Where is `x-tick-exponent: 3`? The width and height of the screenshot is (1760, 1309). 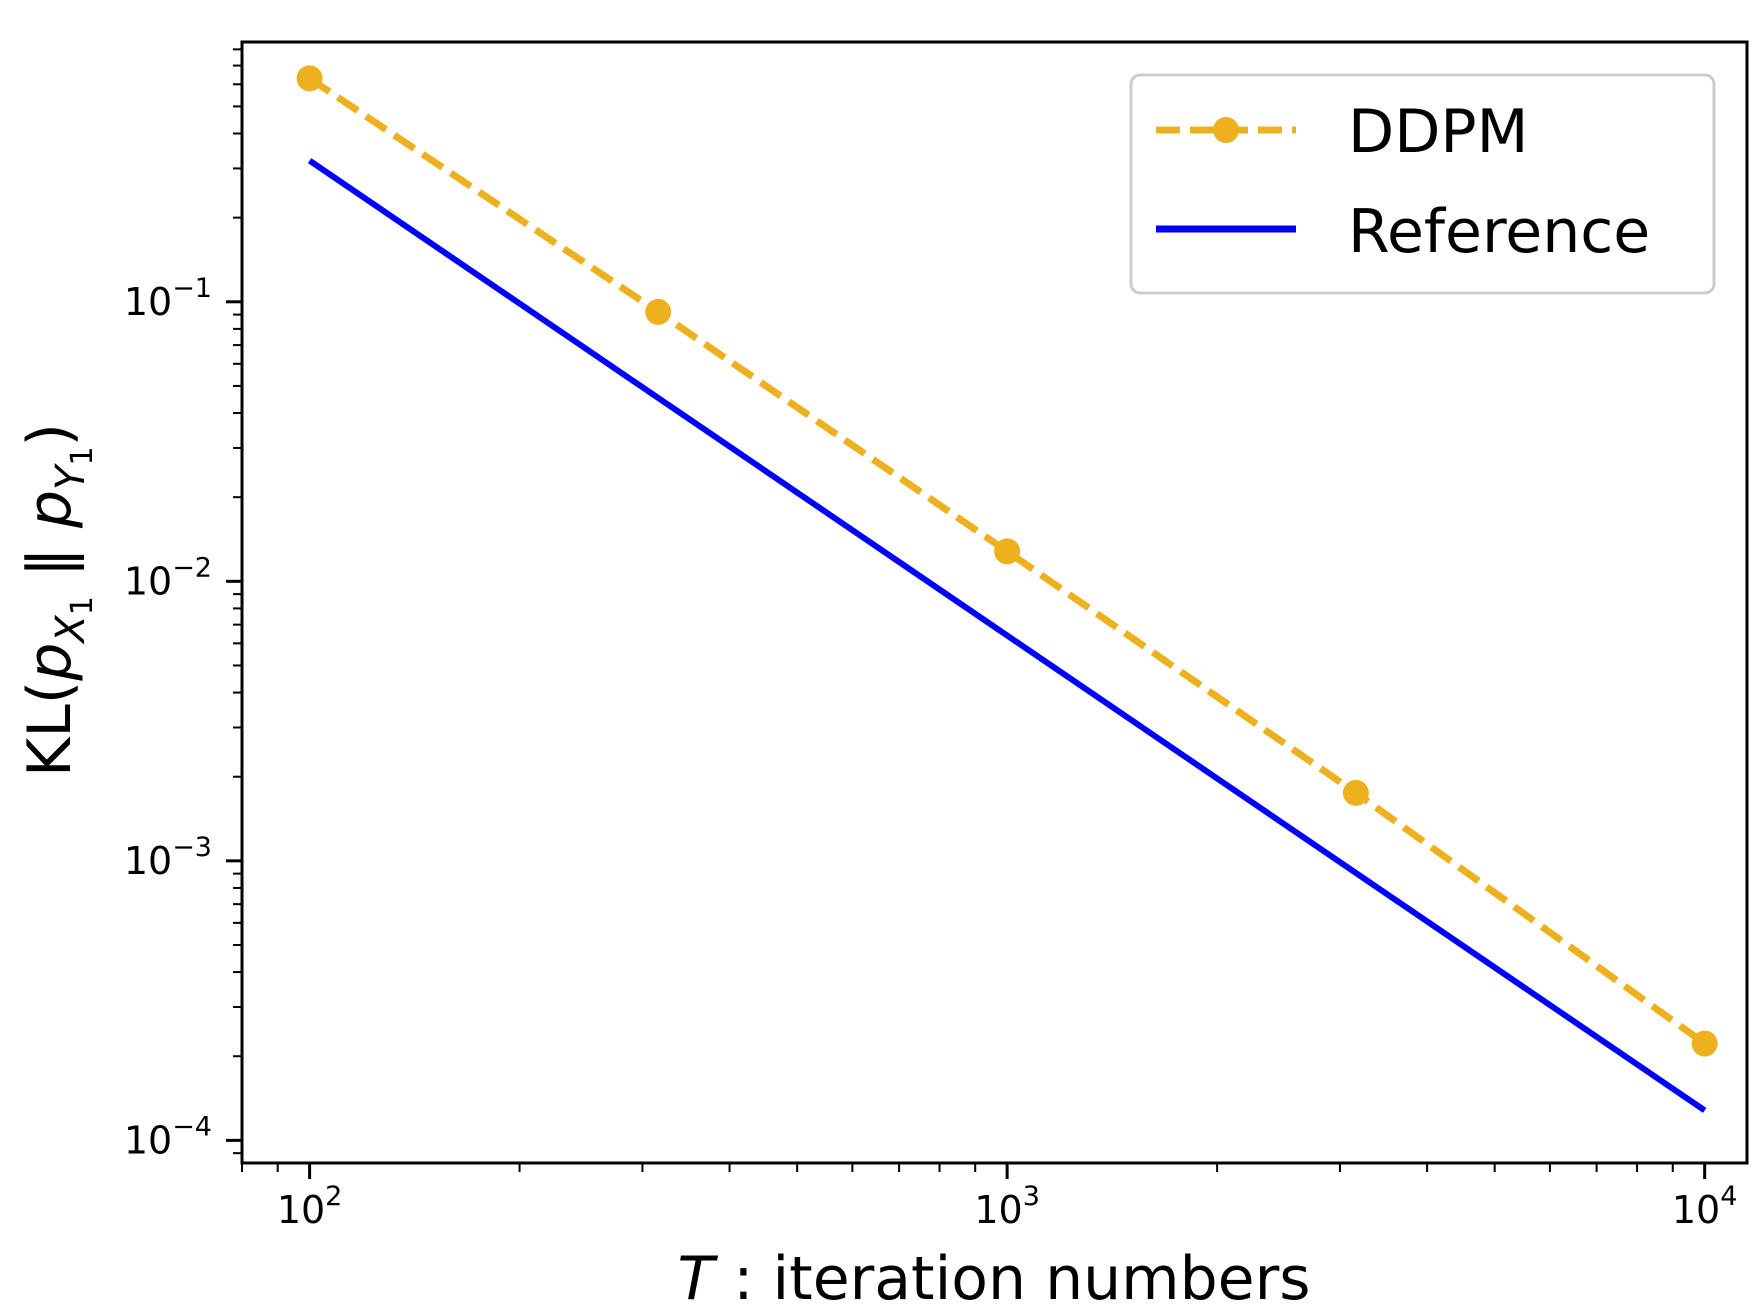 x-tick-exponent: 3 is located at coordinates (1031, 1196).